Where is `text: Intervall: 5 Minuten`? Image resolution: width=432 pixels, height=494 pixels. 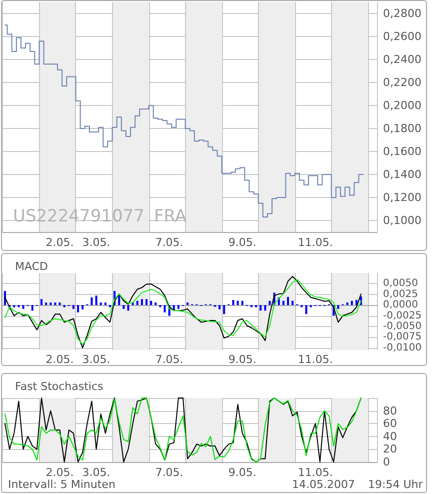
text: Intervall: 5 Minuten is located at coordinates (62, 484).